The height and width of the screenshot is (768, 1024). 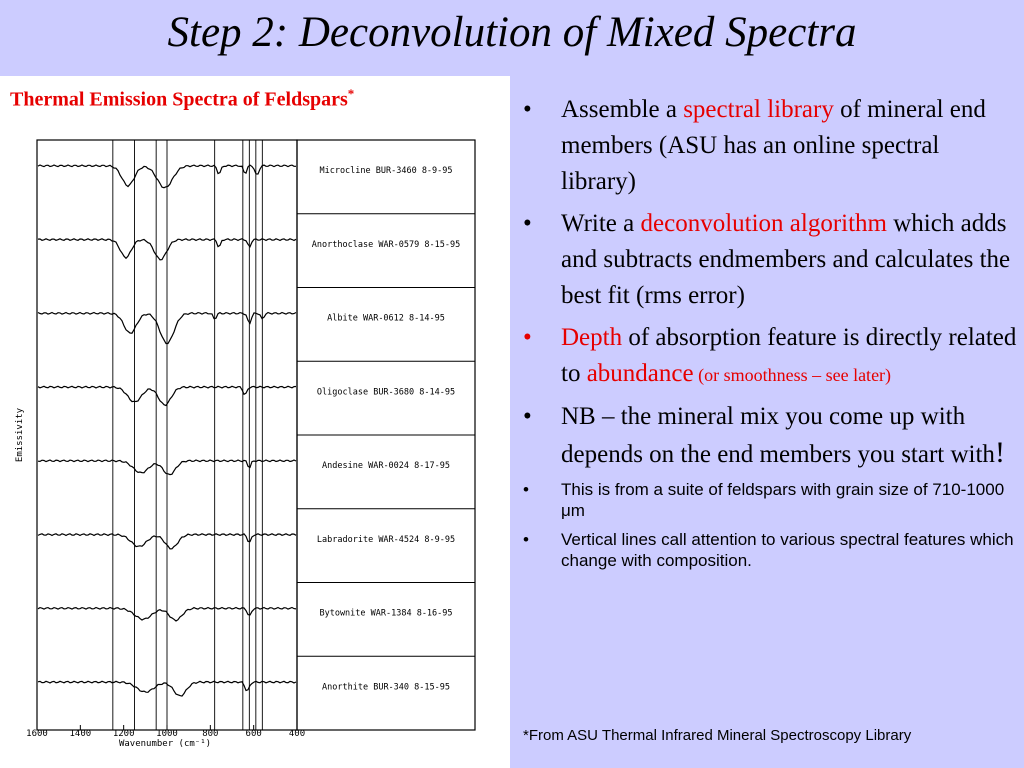 What do you see at coordinates (592, 337) in the screenshot?
I see `highlight-depth: Depth` at bounding box center [592, 337].